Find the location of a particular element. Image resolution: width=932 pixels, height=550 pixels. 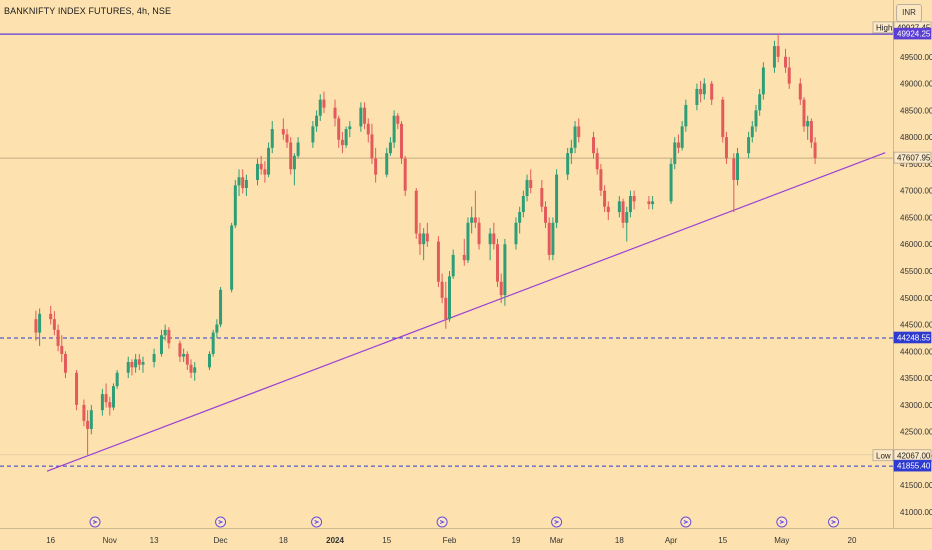

price-tick-label: 48000.00 is located at coordinates (916, 137).